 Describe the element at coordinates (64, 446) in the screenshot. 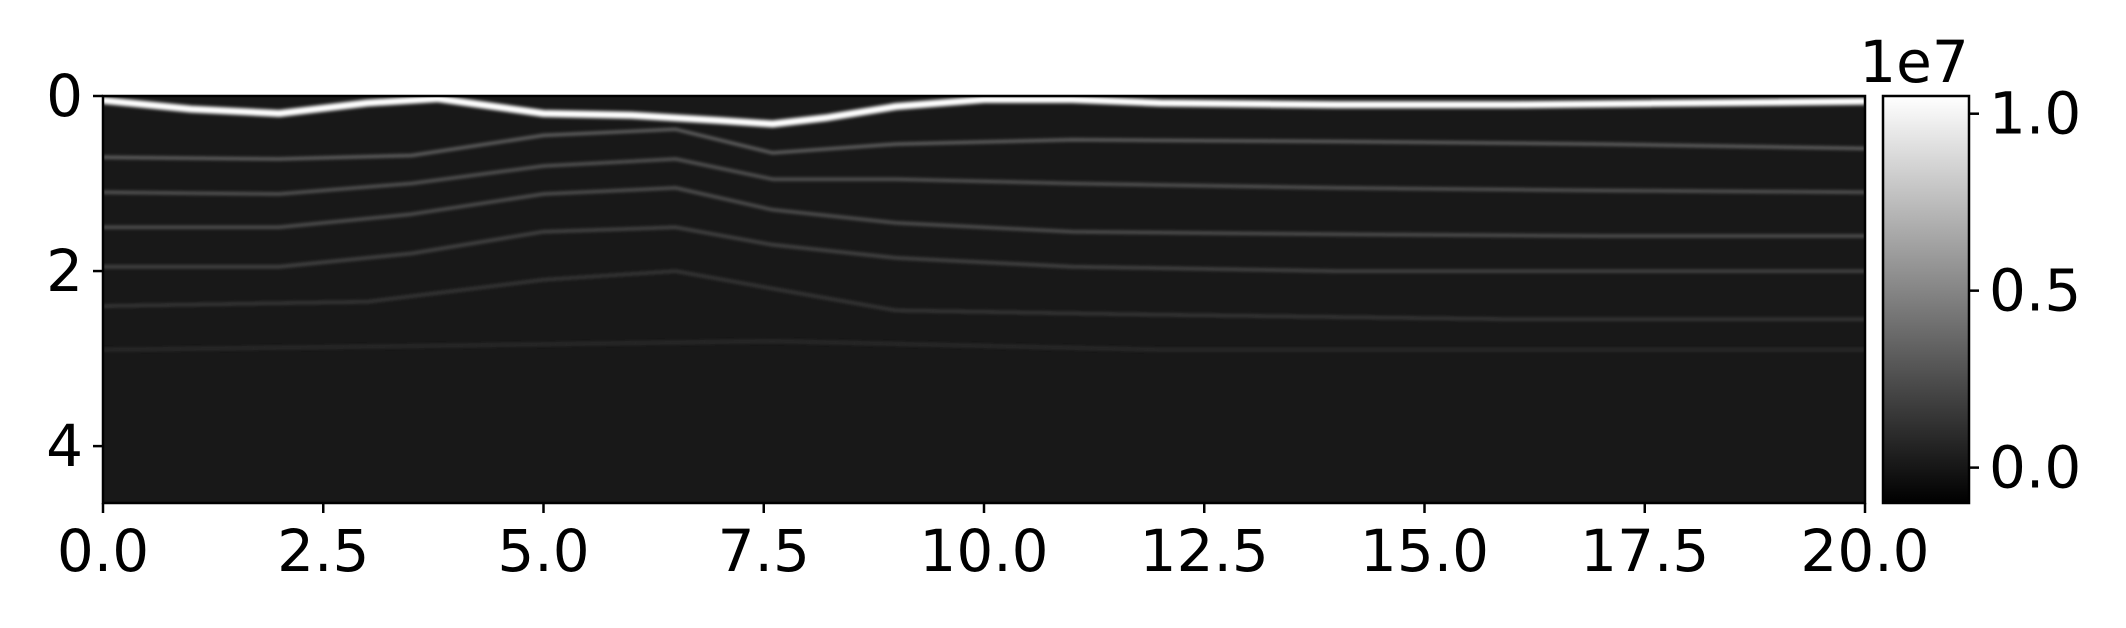

I see `y-tick-label: 4` at that location.